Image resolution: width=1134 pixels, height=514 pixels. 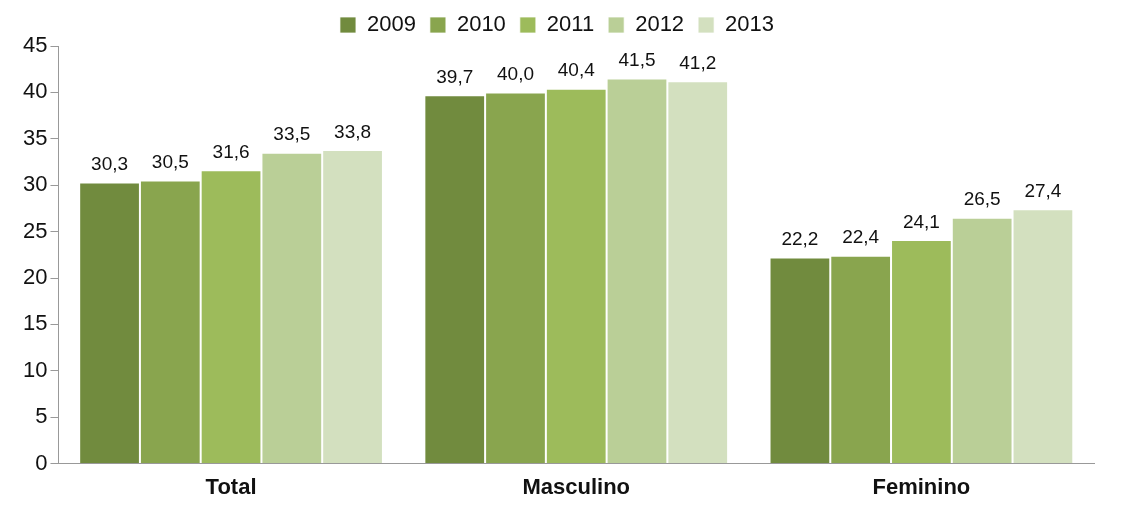 I want to click on y-tick-label: 0, so click(x=41, y=462).